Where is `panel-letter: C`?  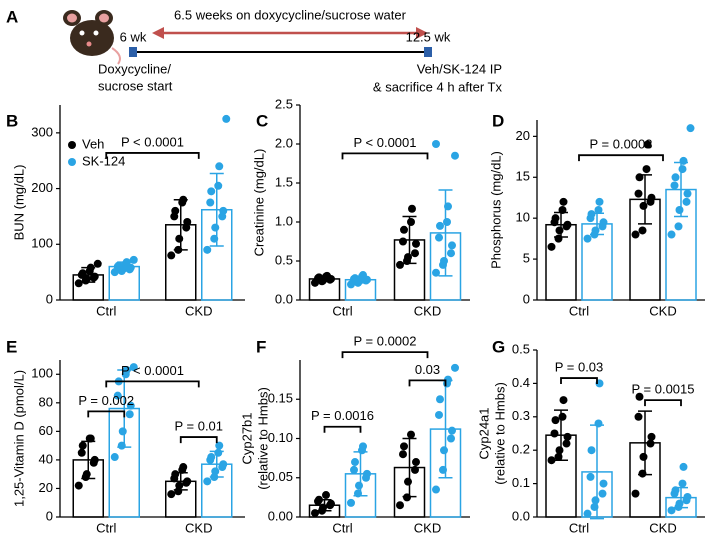 panel-letter: C is located at coordinates (262, 120).